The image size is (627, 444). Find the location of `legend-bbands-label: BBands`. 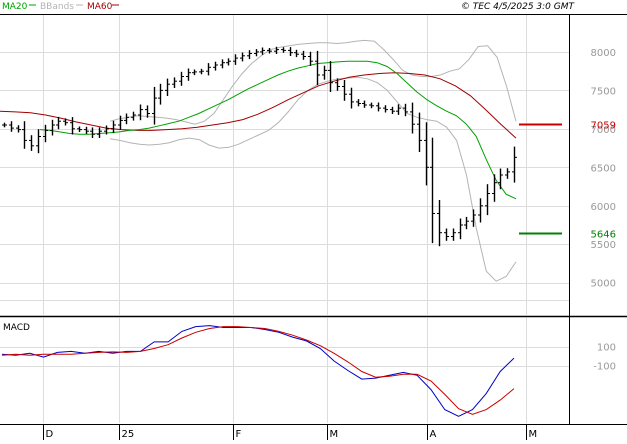

legend-bbands-label: BBands is located at coordinates (57, 7).